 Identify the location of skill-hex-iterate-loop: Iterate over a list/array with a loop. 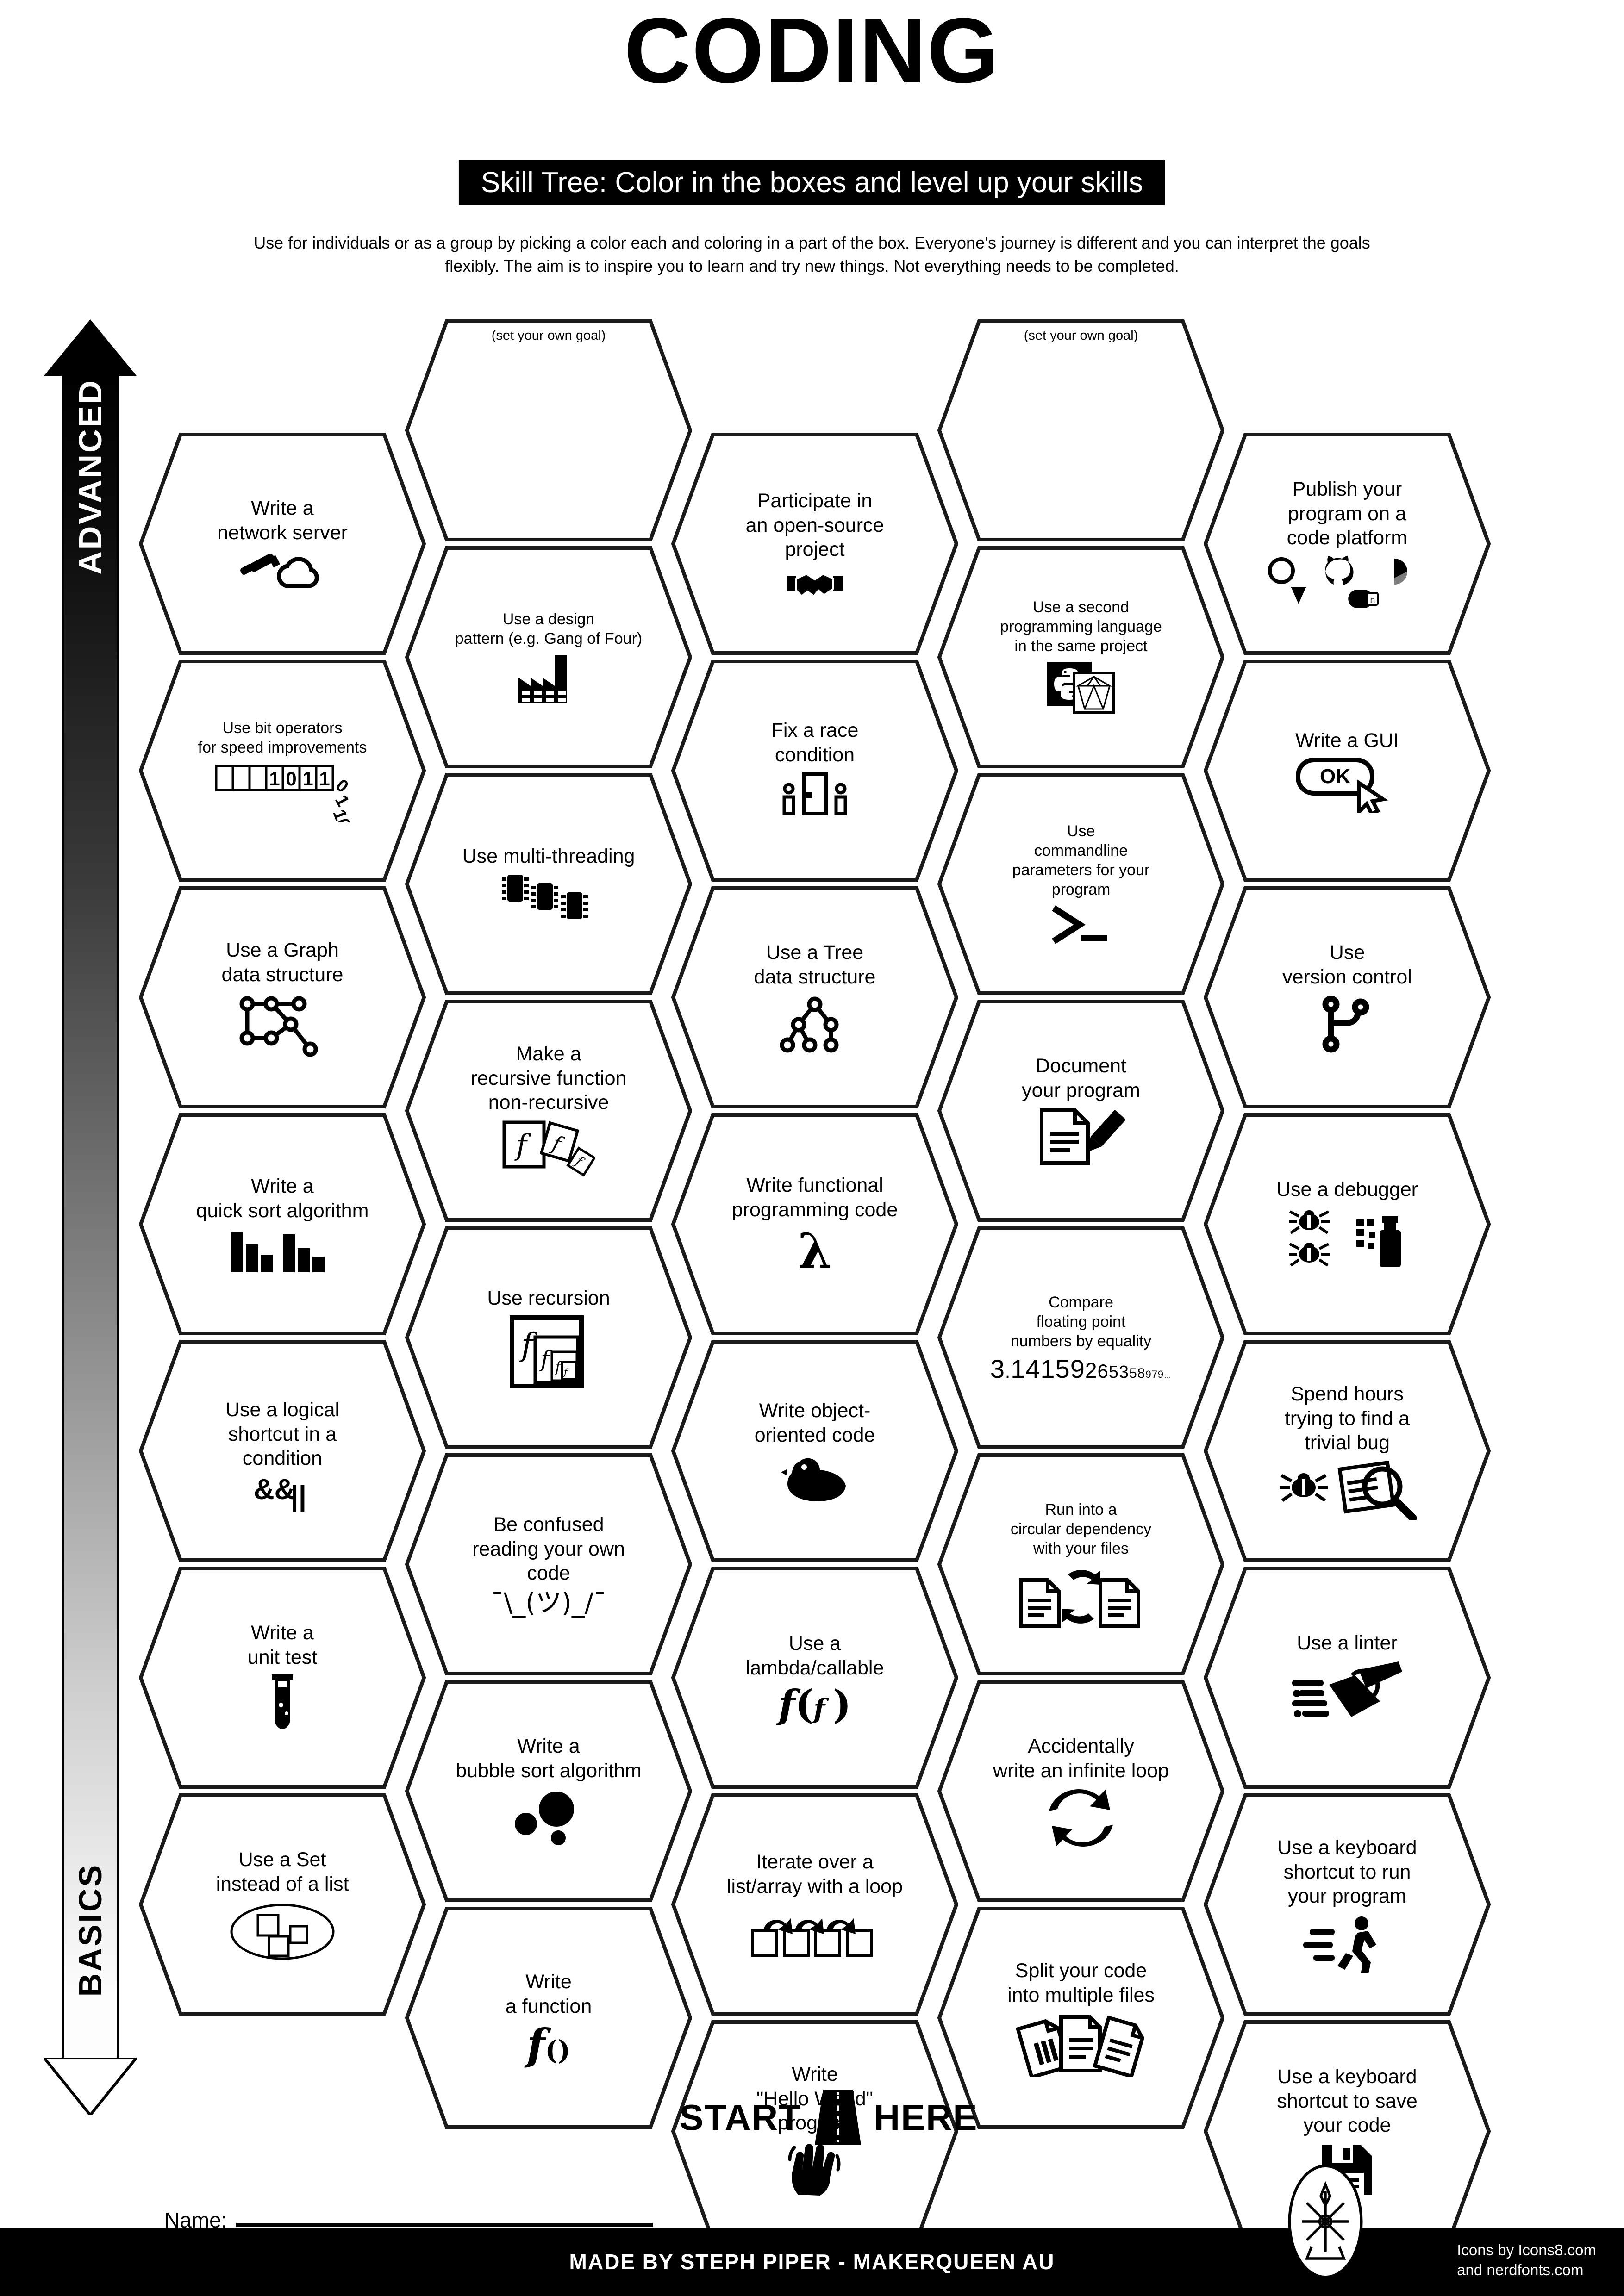
(814, 1904).